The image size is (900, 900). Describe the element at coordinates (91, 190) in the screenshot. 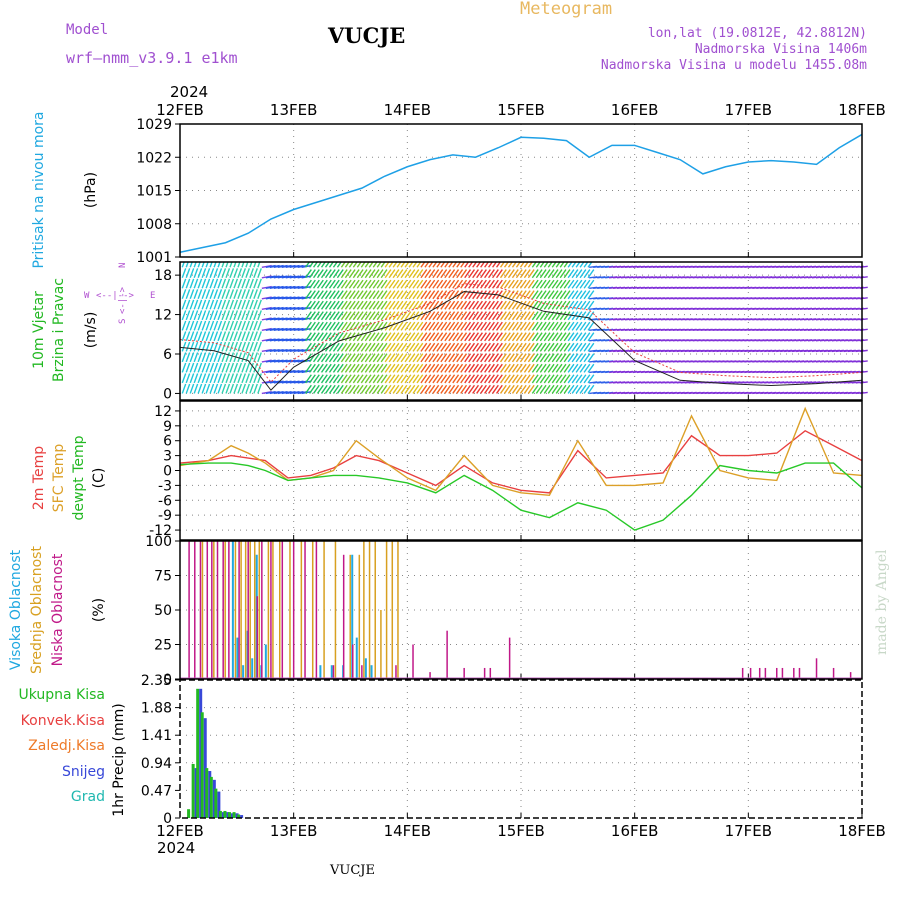

I see `pressure-unit: (hPa)` at that location.